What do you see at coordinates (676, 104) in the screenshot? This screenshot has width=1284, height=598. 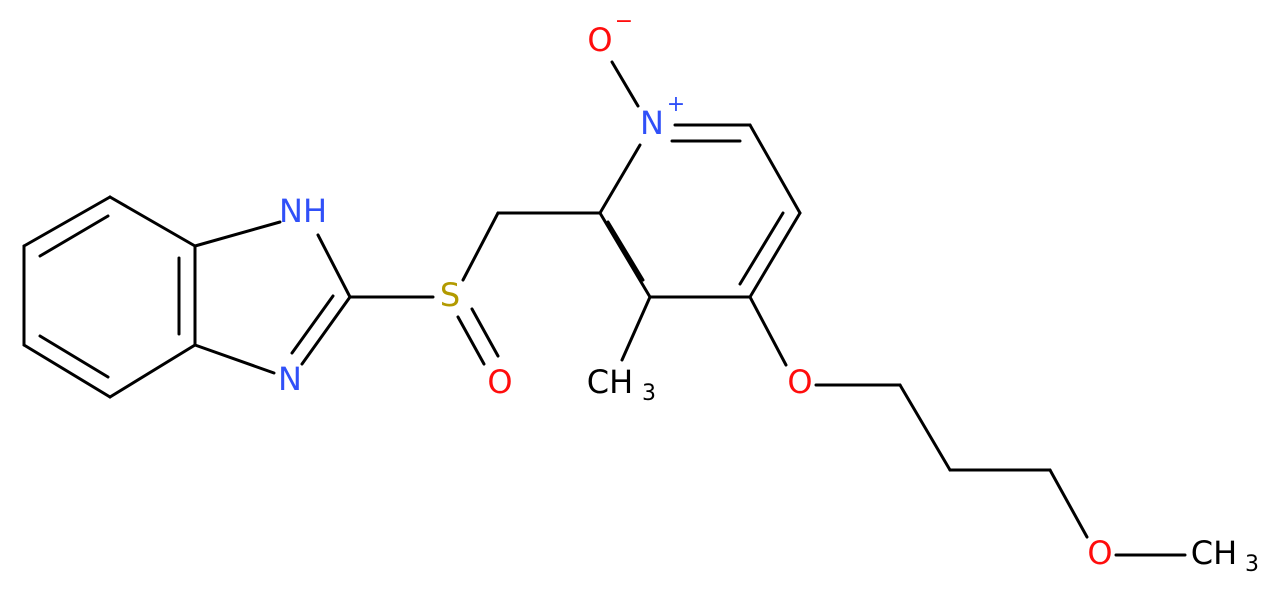 I see `atom-charge: +` at bounding box center [676, 104].